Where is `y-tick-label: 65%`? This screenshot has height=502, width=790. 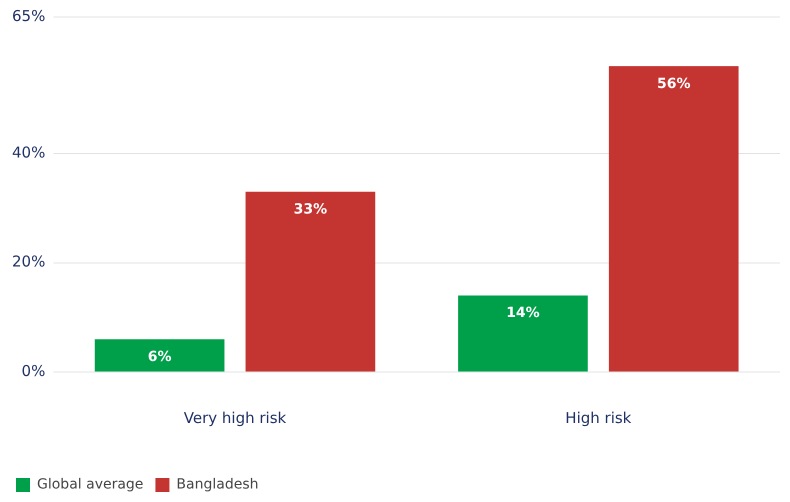
y-tick-label: 65% is located at coordinates (29, 15).